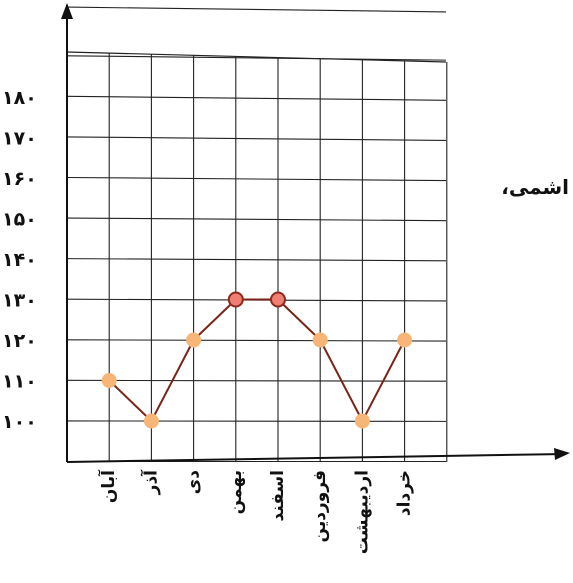 This screenshot has height=583, width=573. I want to click on data-series, so click(257, 360).